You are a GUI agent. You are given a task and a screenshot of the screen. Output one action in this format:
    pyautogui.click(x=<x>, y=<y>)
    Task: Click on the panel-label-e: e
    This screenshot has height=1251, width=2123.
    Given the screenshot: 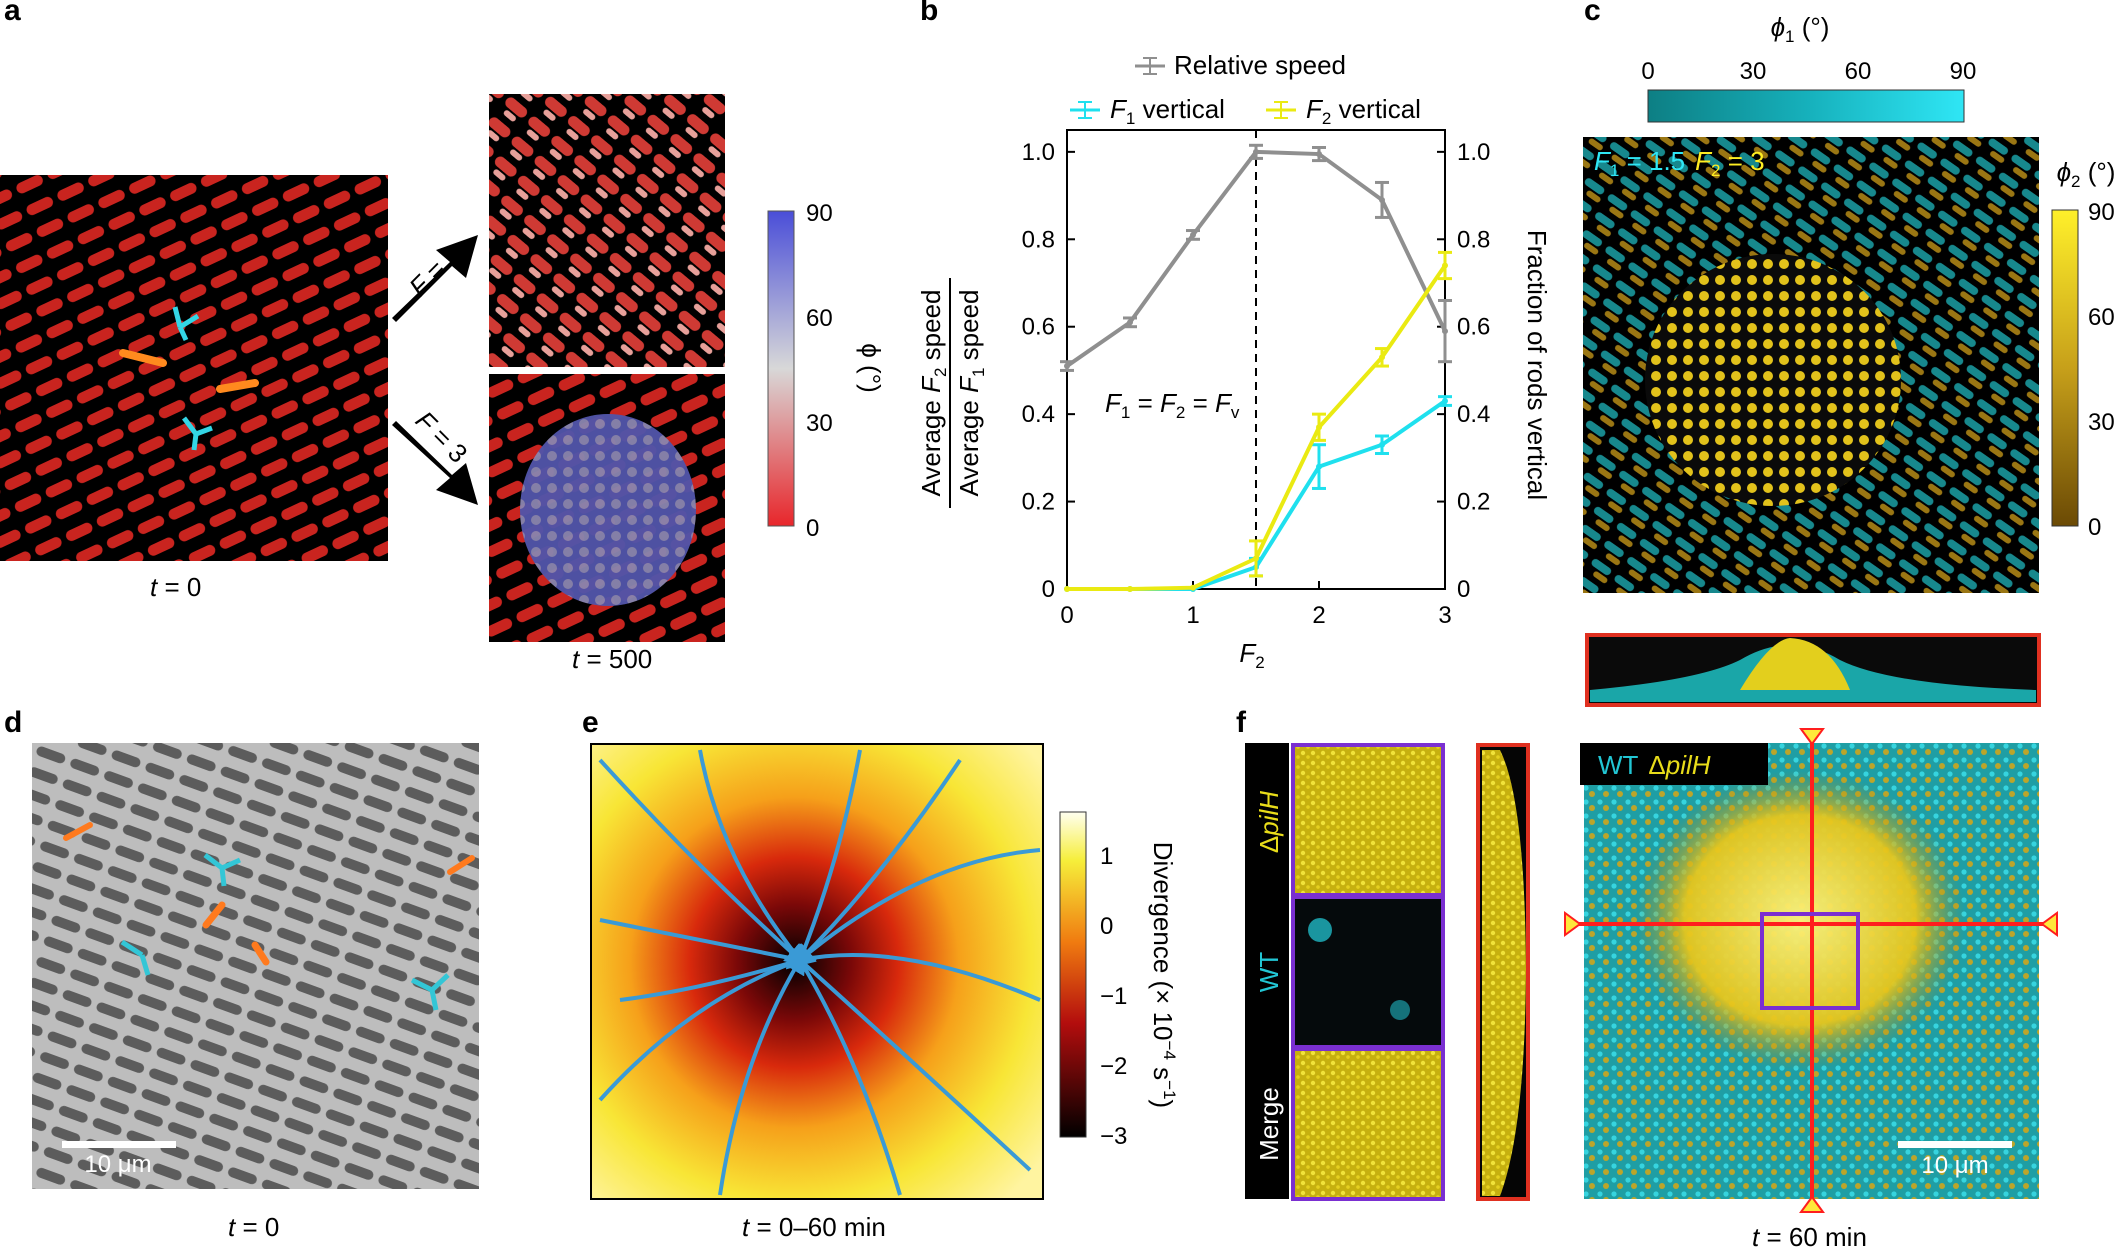 What is the action you would take?
    pyautogui.click(x=590, y=722)
    